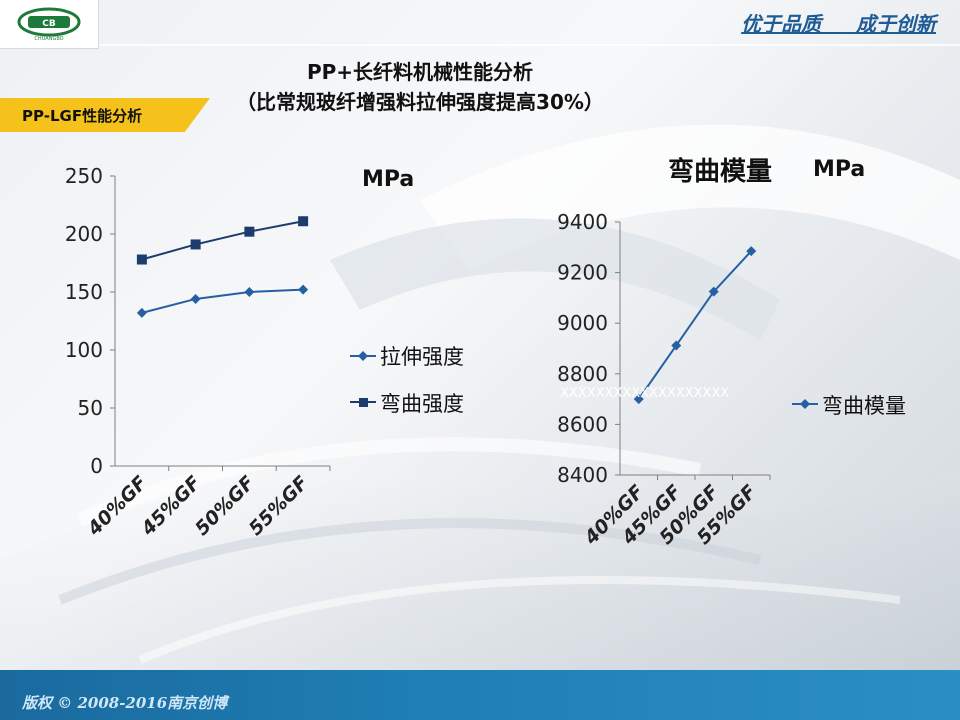  Describe the element at coordinates (48, 39) in the screenshot. I see `svg-text: CHUANGBO` at that location.